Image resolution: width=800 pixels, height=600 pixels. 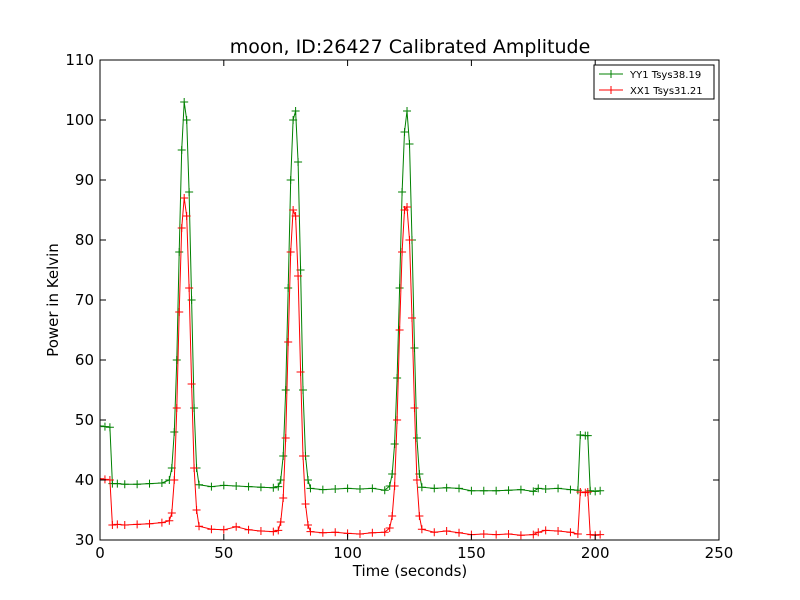 I want to click on legend: YY1 Tsys38.19 XX1 Tsys31.21, so click(x=654, y=82).